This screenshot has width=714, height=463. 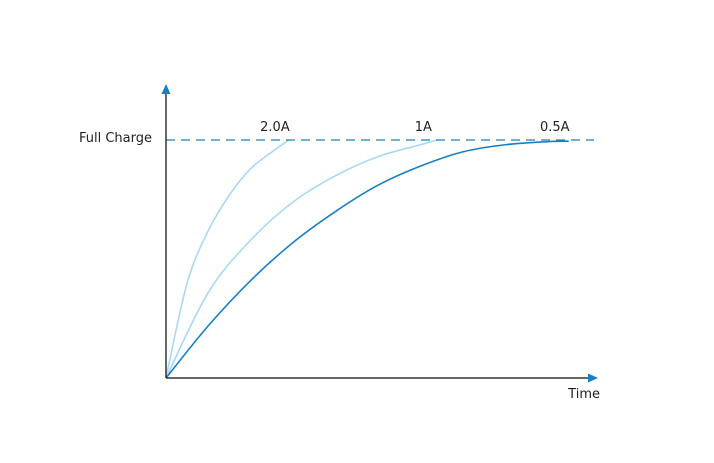 I want to click on series-label-layer: 2.0A 1A 0.5A, so click(x=415, y=127).